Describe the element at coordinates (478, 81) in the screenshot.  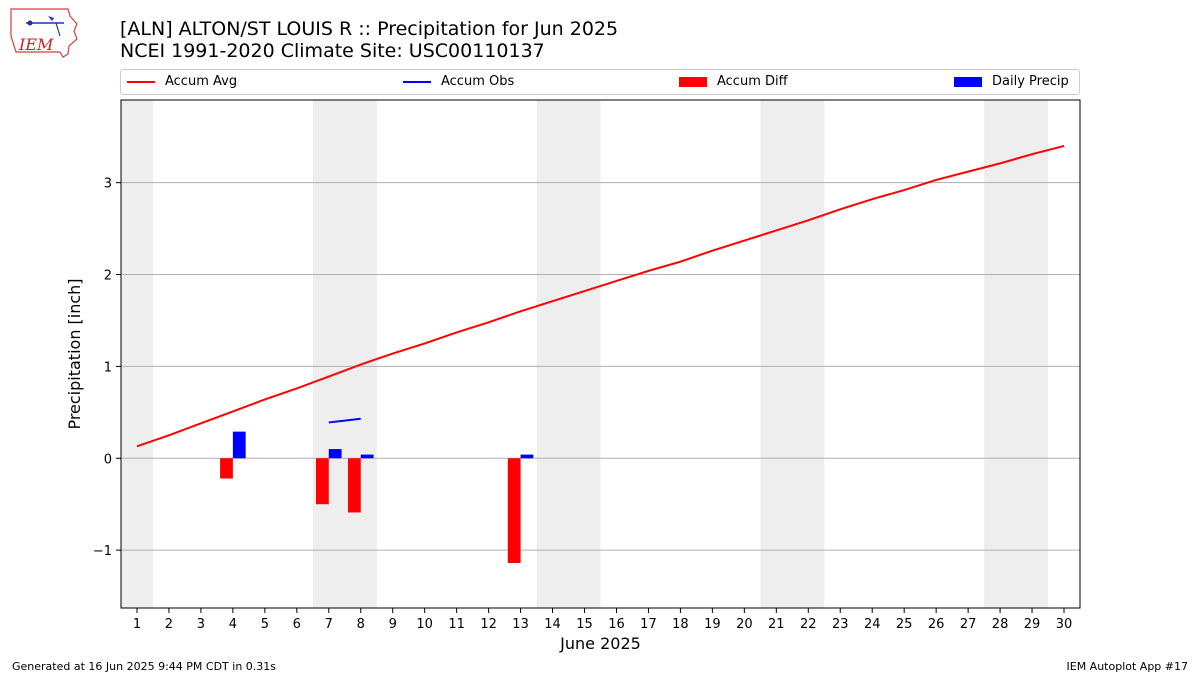
I see `legend-label-accum-obs: Accum Obs` at that location.